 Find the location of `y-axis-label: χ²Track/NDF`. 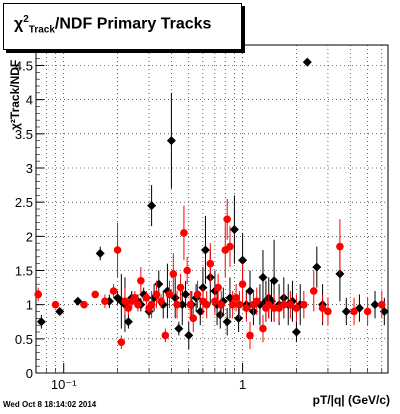

y-axis-label: χ²Track/NDF is located at coordinates (15, 94).